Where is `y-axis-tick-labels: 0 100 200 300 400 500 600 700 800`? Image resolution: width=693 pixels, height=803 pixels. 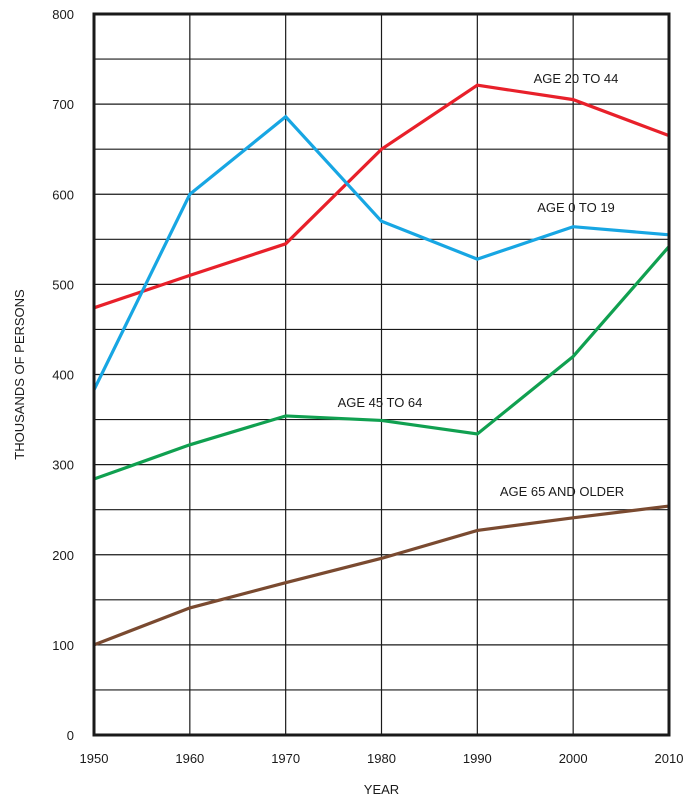 y-axis-tick-labels: 0 100 200 300 400 500 600 700 800 is located at coordinates (63, 375).